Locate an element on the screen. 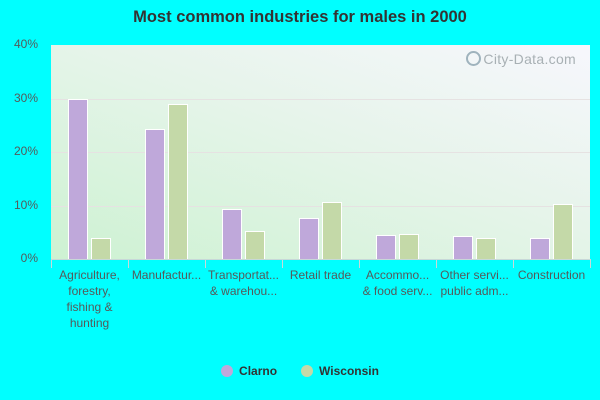  watermark: City-Data.com is located at coordinates (521, 59).